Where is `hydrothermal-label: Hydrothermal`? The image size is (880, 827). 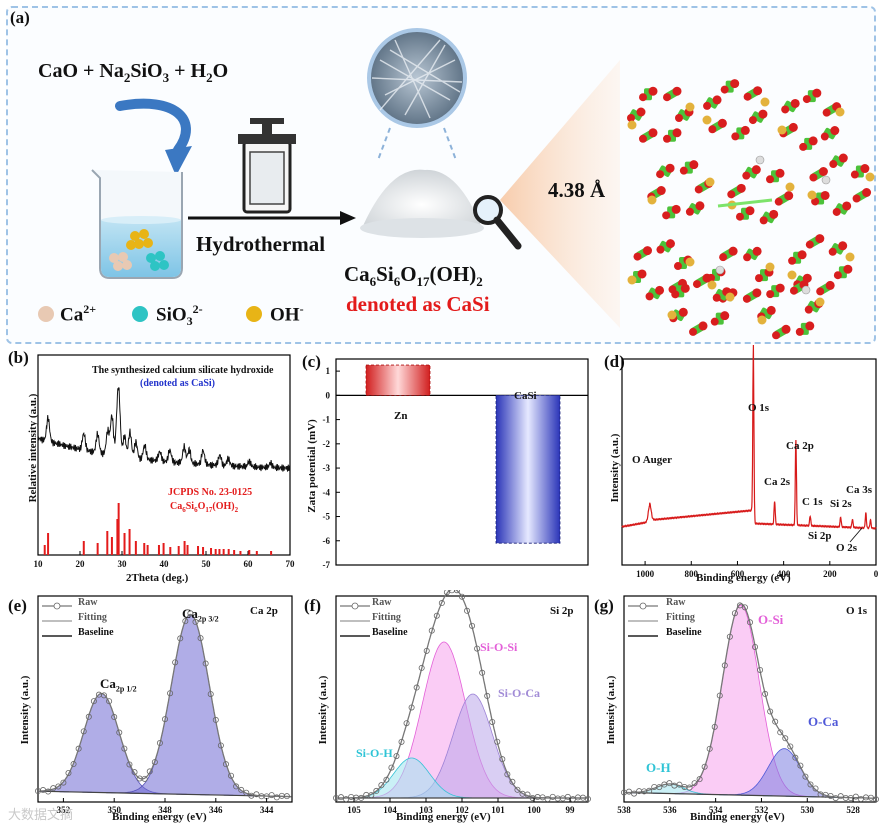
hydrothermal-label: Hydrothermal is located at coordinates (261, 244).